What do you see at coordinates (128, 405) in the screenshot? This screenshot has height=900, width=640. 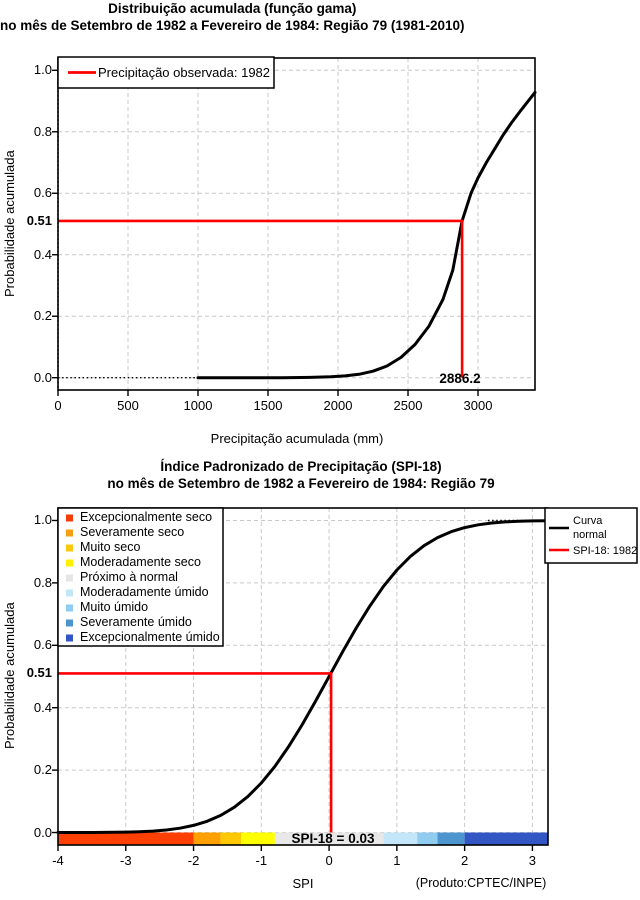 I see `chart1-plot-x-tick-label: 500` at bounding box center [128, 405].